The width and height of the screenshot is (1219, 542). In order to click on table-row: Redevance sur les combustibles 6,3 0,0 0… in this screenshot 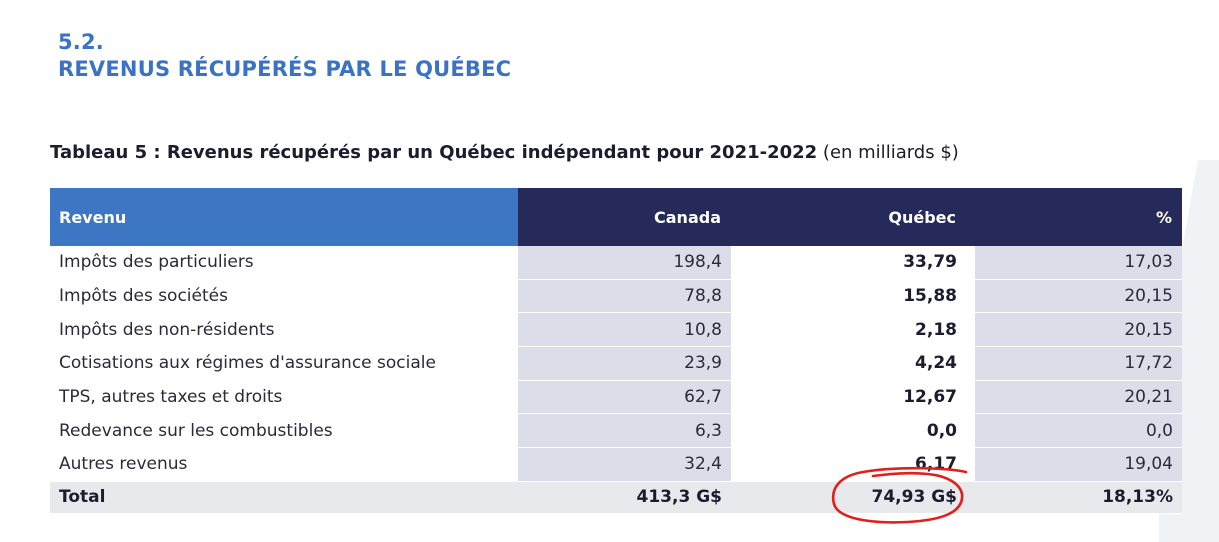, I will do `click(616, 431)`.